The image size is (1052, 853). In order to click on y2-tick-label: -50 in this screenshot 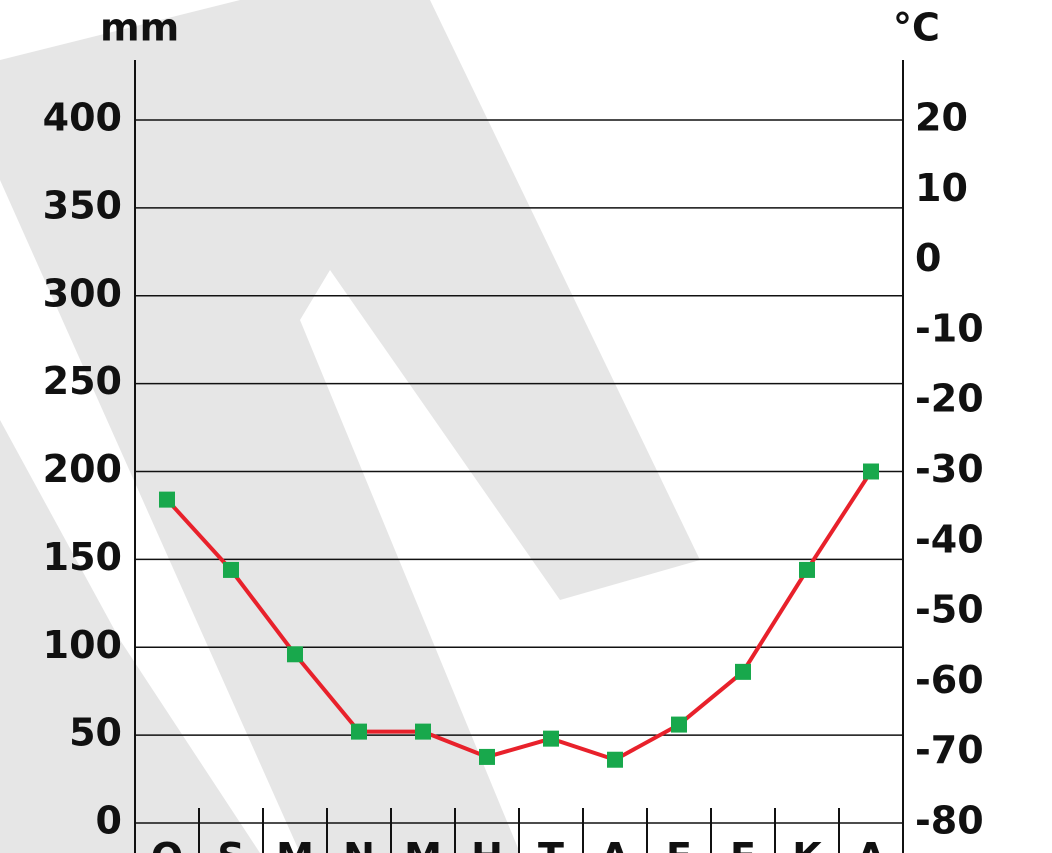, I will do `click(949, 610)`.